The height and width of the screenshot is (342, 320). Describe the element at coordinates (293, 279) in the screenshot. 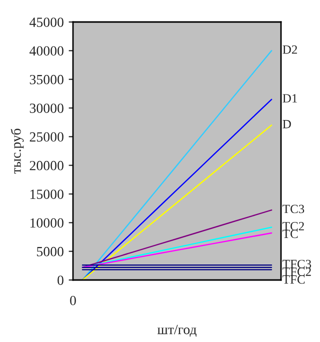

I see `series-label: TFC` at that location.